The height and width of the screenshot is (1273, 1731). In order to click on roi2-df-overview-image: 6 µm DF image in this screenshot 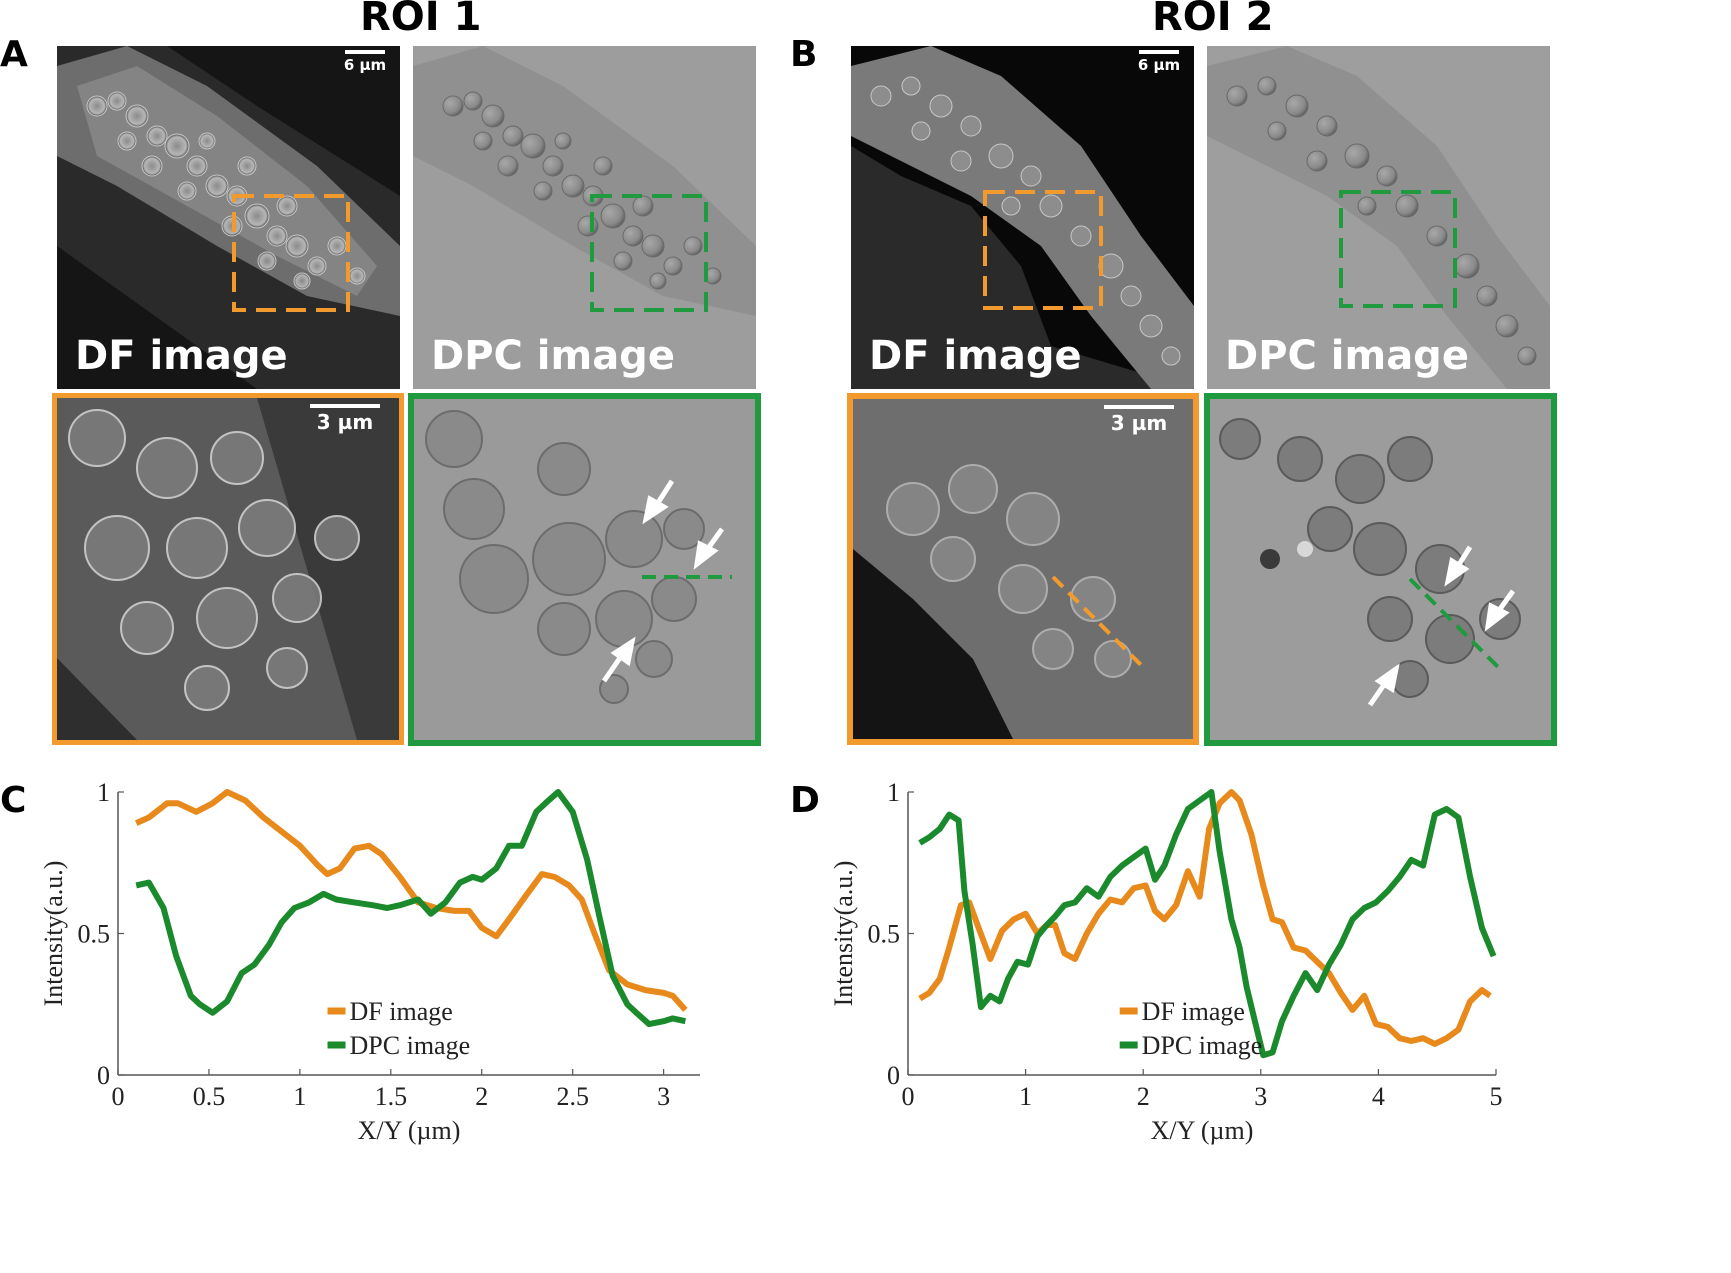, I will do `click(1022, 217)`.